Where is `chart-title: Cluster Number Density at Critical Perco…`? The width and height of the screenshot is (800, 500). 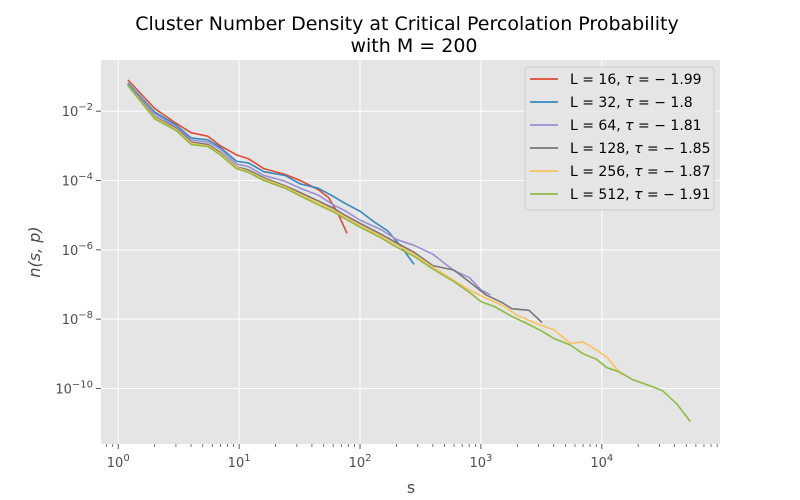
chart-title: Cluster Number Density at Critical Perco… is located at coordinates (406, 24).